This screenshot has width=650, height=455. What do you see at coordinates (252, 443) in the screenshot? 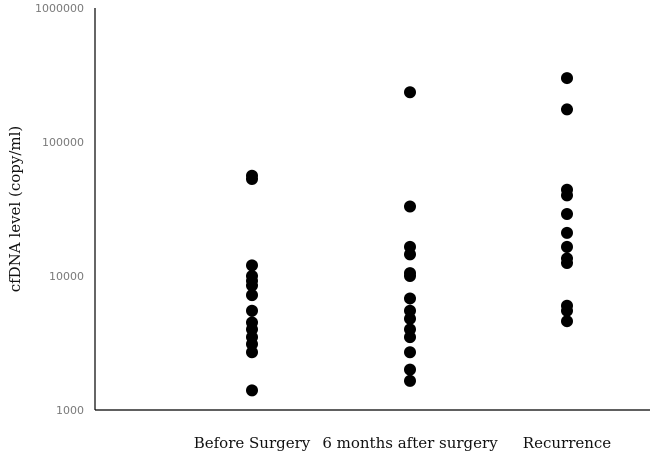
I see `x-category-label: Before Surgery` at bounding box center [252, 443].